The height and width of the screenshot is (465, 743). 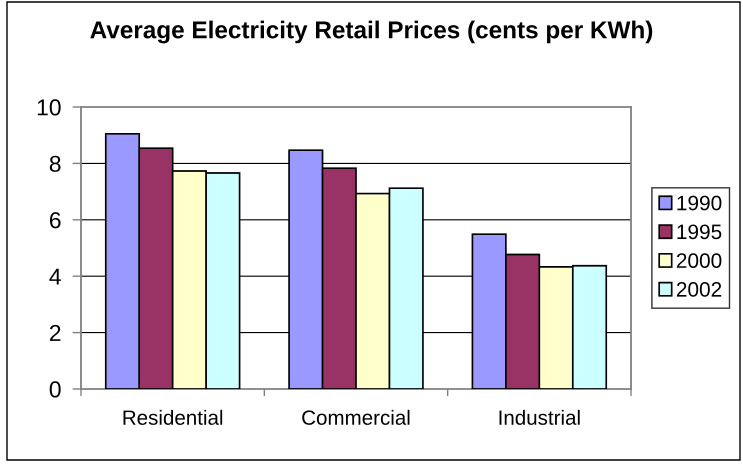 What do you see at coordinates (55, 164) in the screenshot?
I see `y-tick-label: 8` at bounding box center [55, 164].